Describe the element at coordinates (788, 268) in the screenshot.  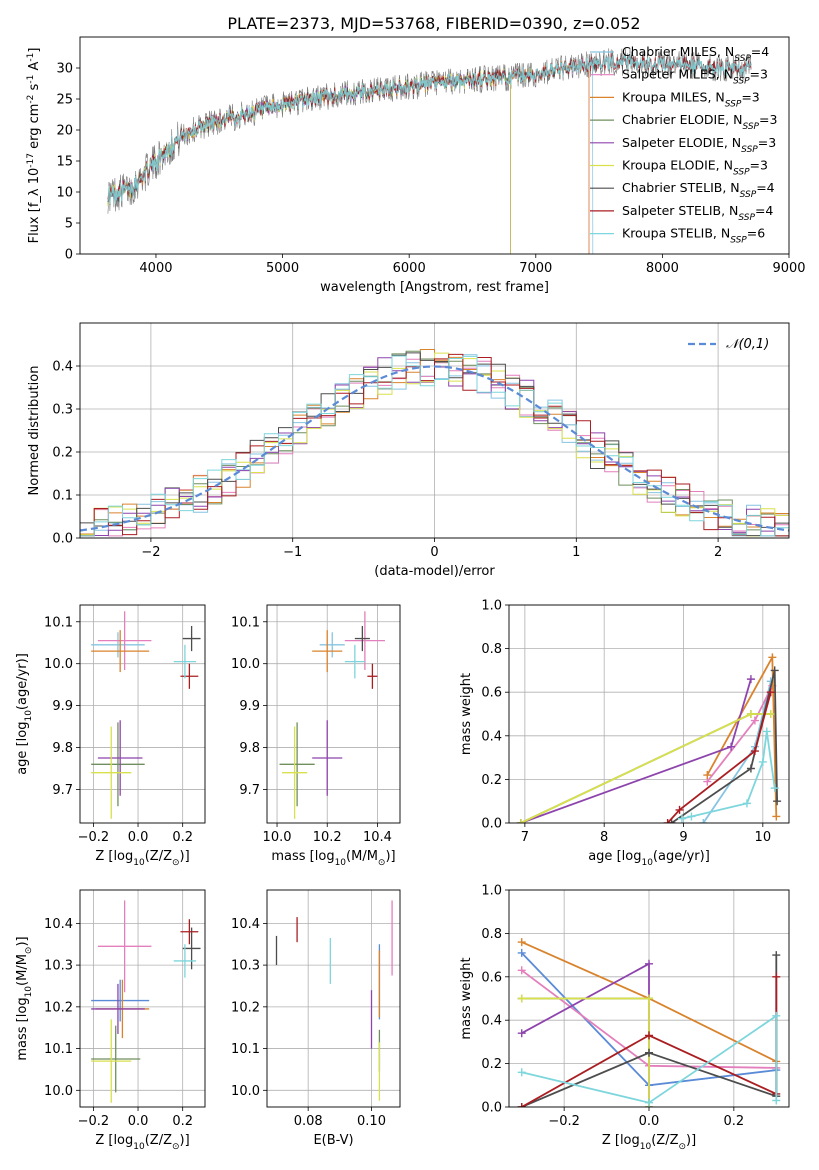
I see `x-tick-label: 9000` at that location.